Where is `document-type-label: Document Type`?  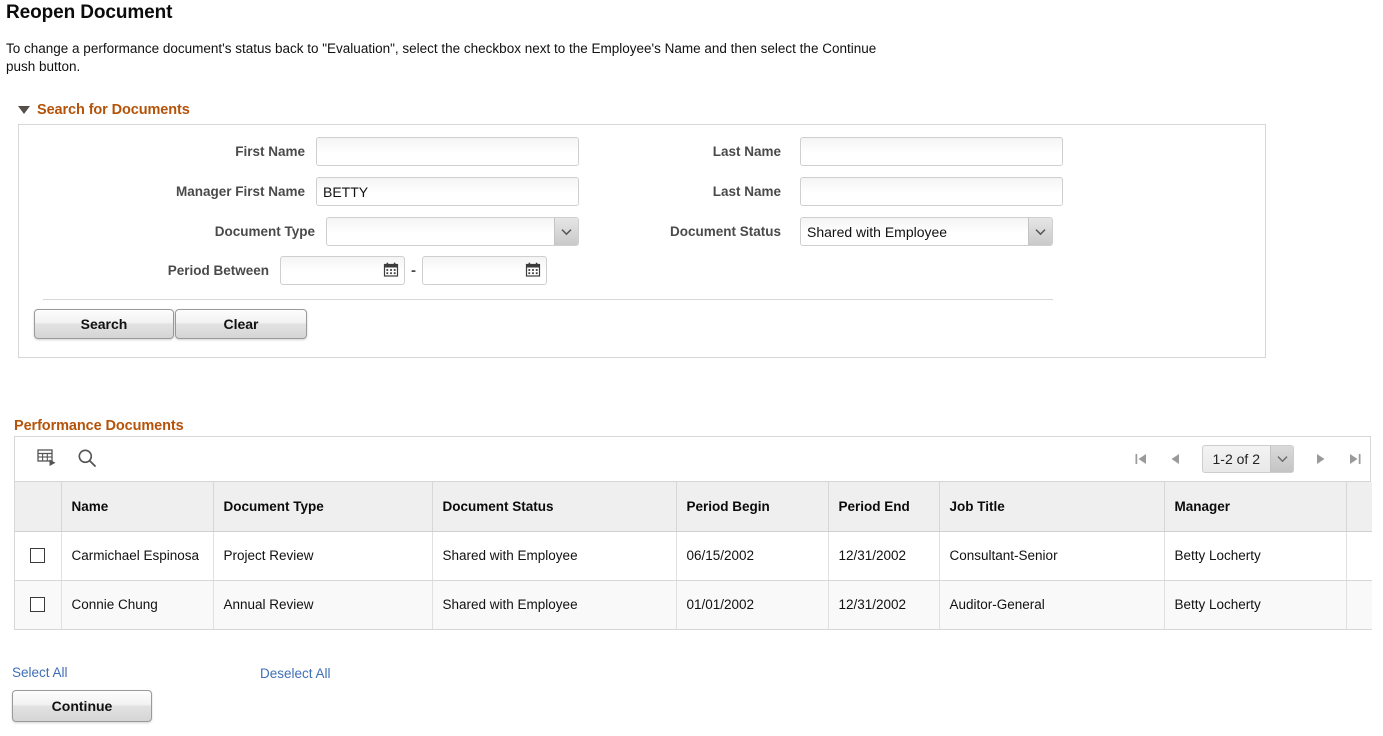
document-type-label: Document Type is located at coordinates (264, 231).